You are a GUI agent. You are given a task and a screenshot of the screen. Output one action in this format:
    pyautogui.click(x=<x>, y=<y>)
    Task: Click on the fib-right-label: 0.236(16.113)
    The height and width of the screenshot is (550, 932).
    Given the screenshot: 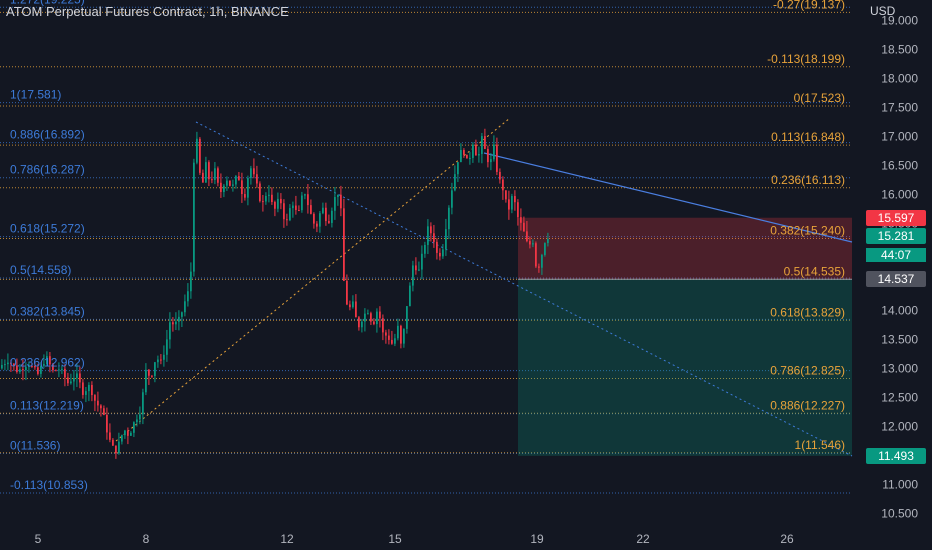 What is the action you would take?
    pyautogui.click(x=808, y=180)
    